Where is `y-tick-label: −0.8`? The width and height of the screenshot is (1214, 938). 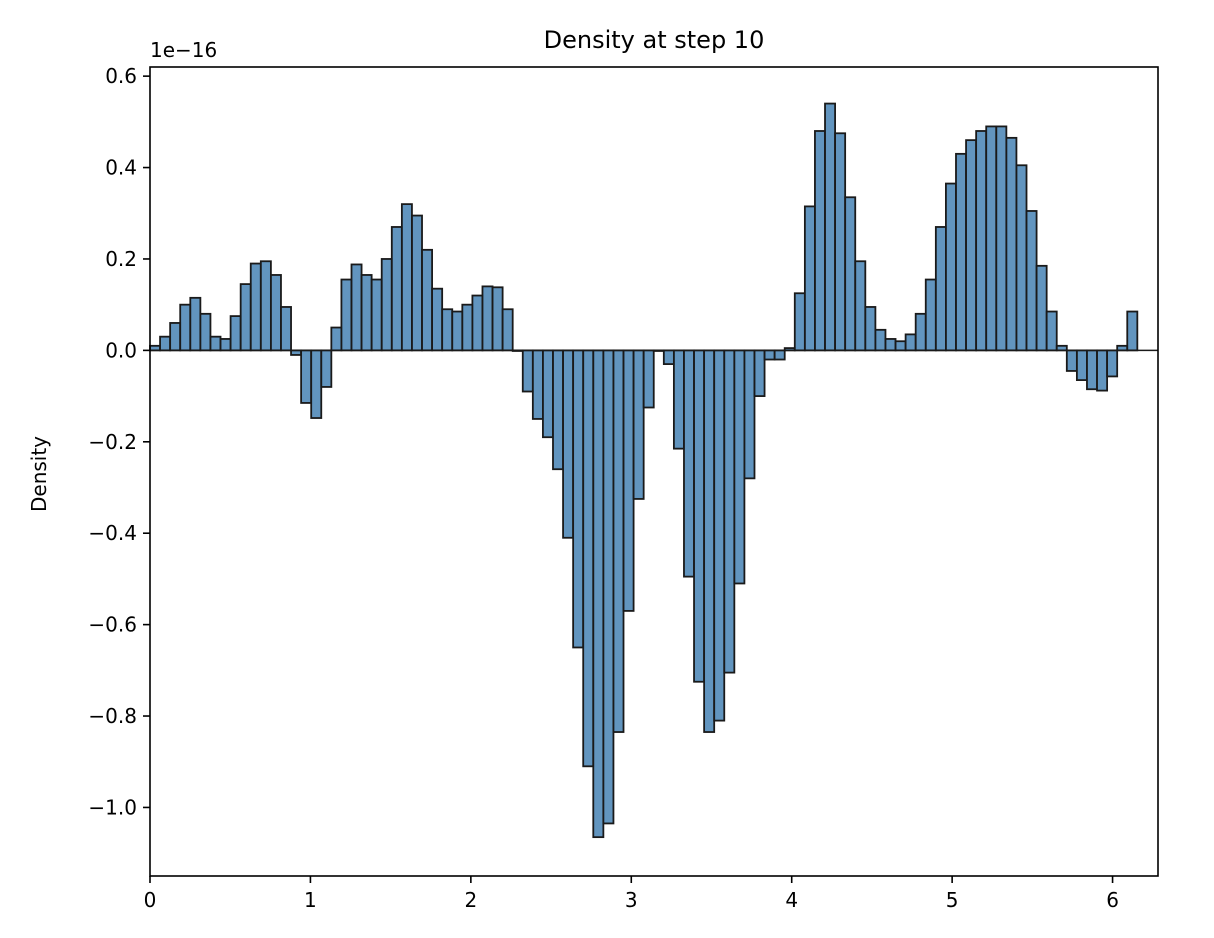 y-tick-label: −0.8 is located at coordinates (112, 716).